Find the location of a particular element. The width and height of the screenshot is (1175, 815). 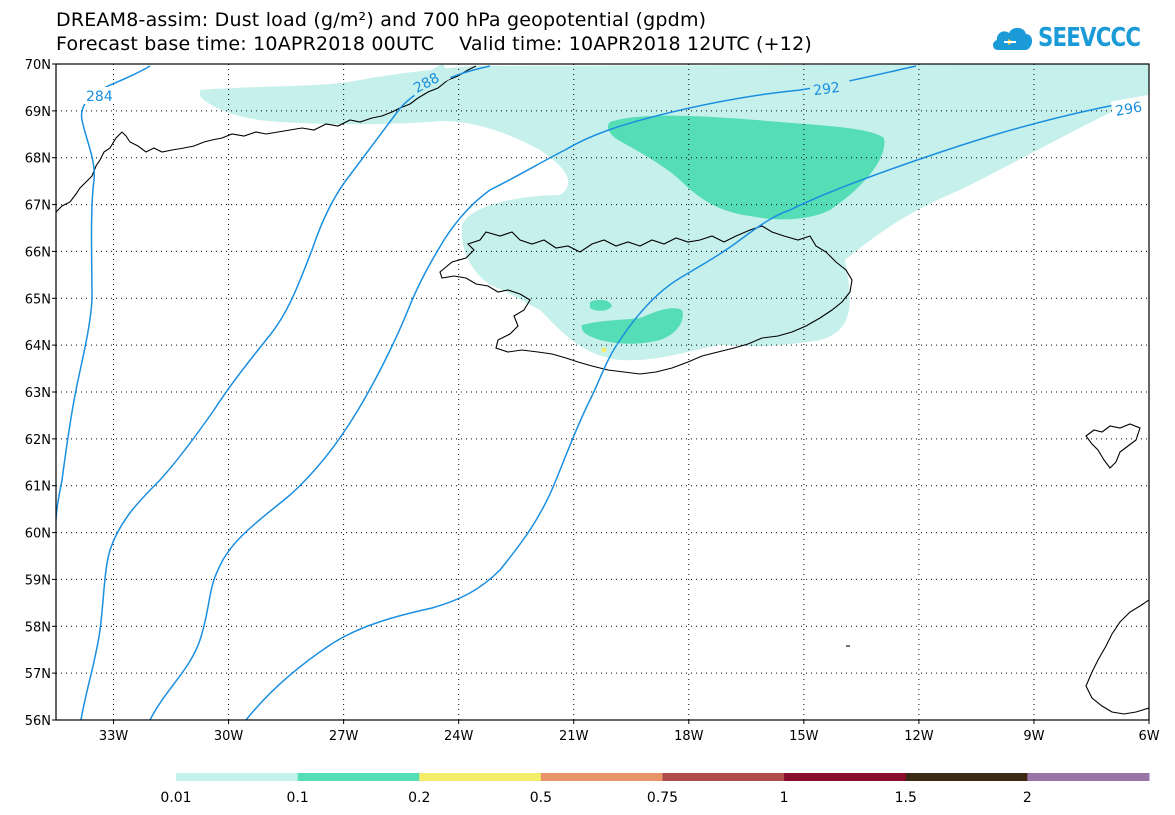

lon-label: 15W is located at coordinates (804, 736).